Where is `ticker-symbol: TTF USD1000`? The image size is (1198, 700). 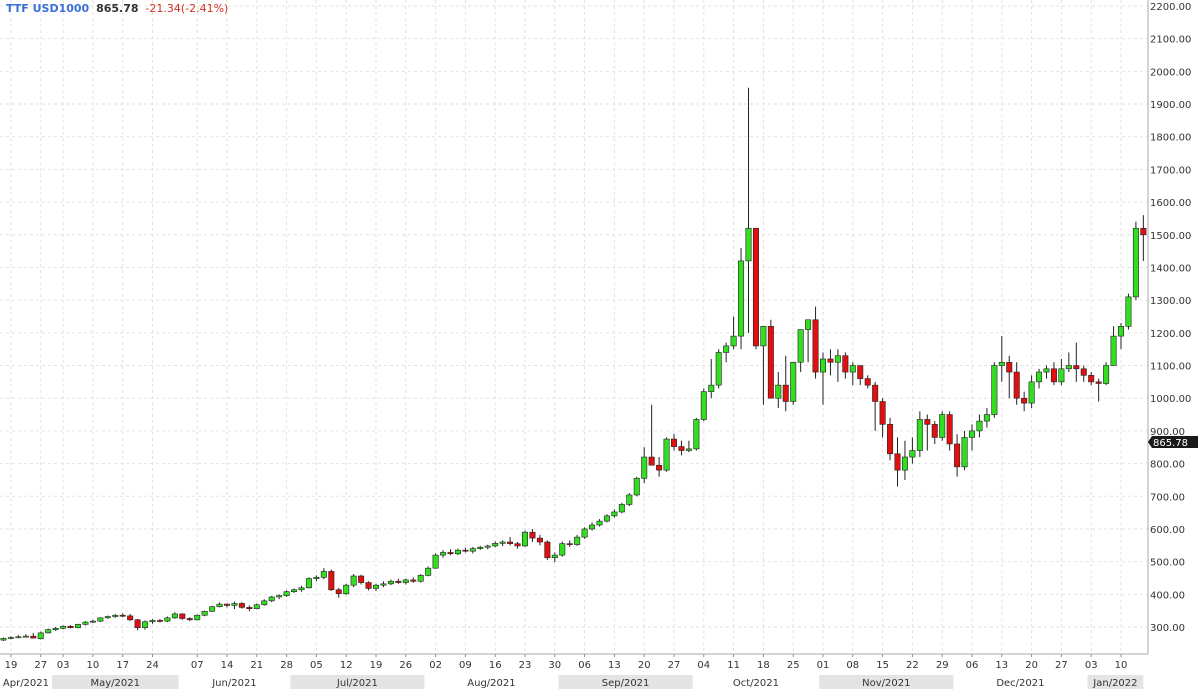
ticker-symbol: TTF USD1000 is located at coordinates (48, 8).